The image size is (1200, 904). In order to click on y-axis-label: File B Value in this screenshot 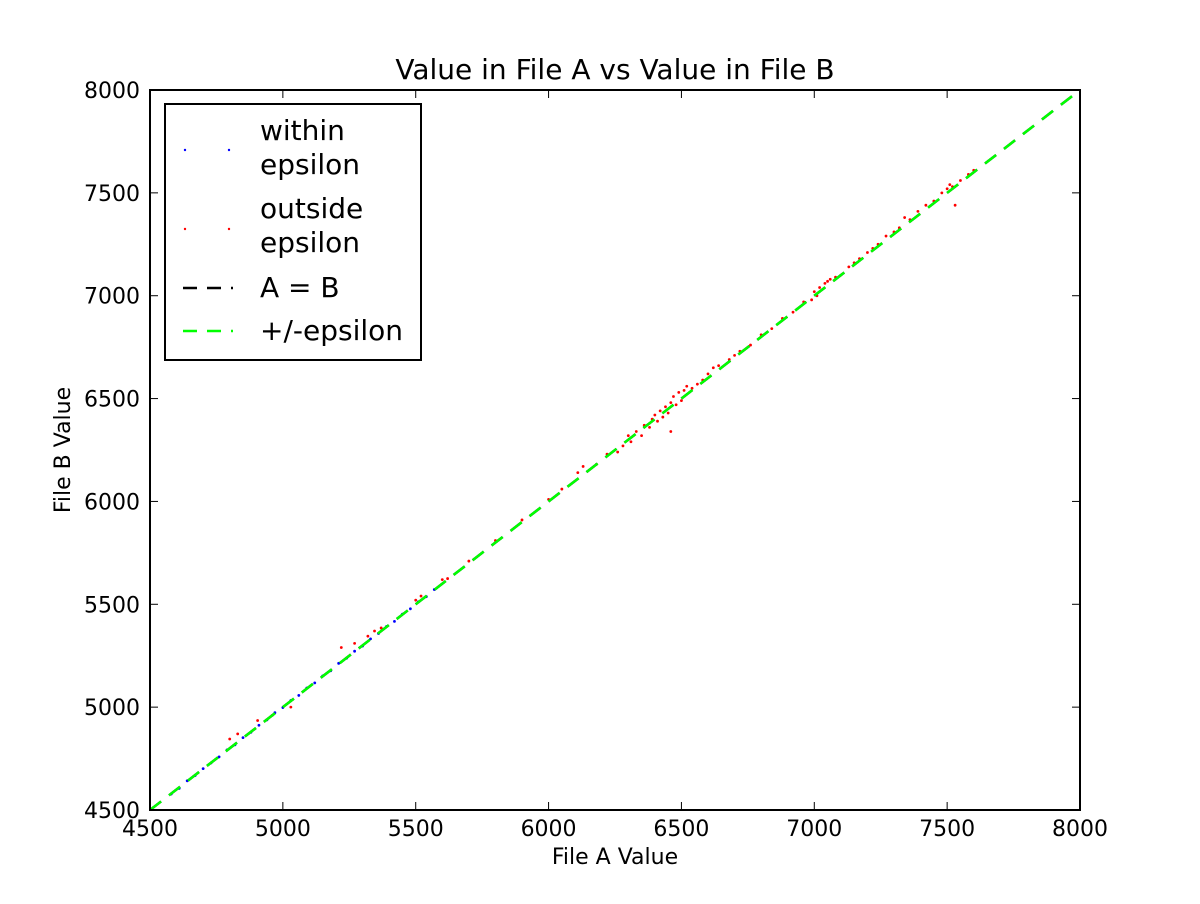, I will do `click(63, 450)`.